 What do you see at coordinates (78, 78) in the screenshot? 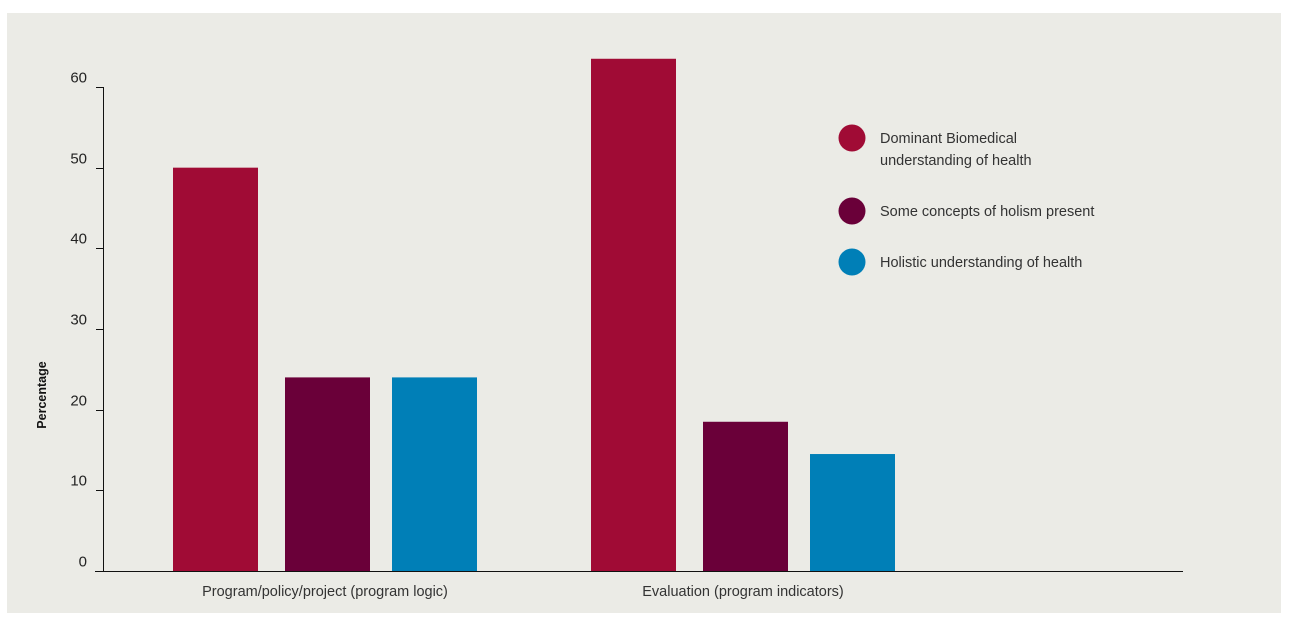
I see `y-tick-label: 60` at bounding box center [78, 78].